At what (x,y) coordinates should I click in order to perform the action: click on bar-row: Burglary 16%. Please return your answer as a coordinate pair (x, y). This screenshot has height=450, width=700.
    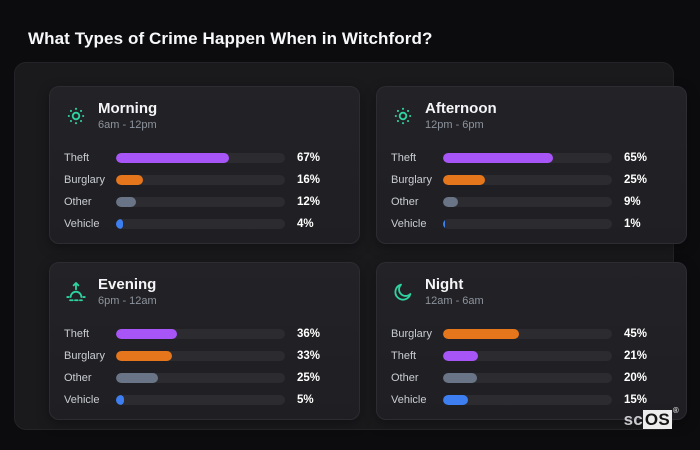
    Looking at the image, I should click on (198, 180).